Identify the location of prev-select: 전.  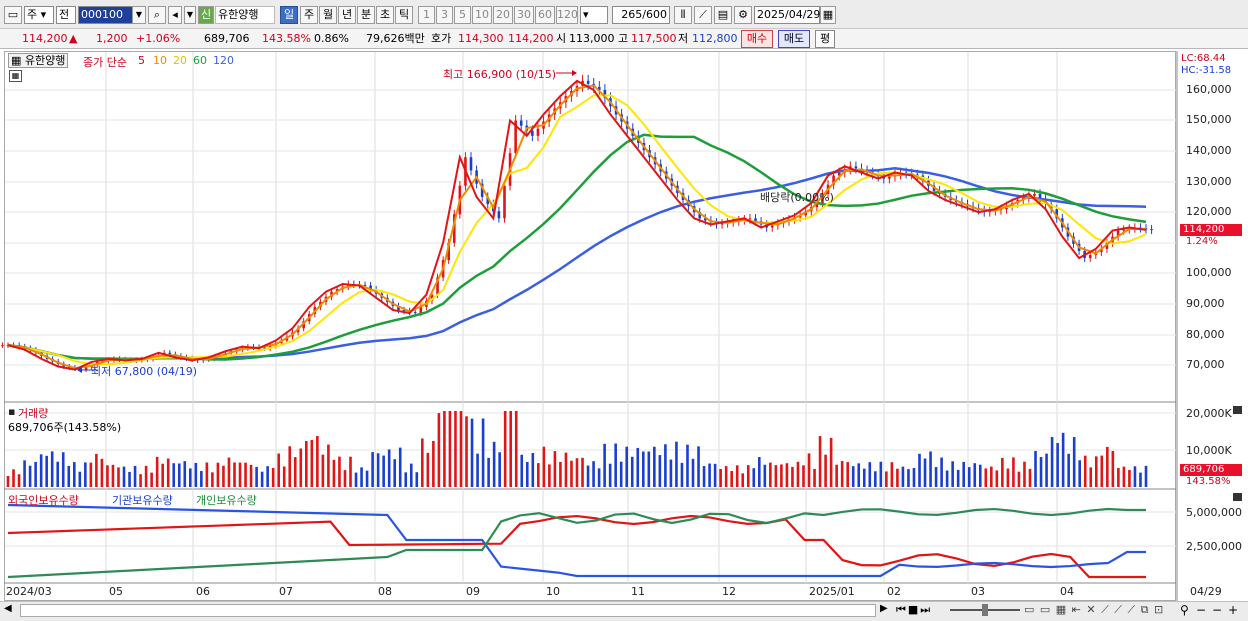
(66, 15).